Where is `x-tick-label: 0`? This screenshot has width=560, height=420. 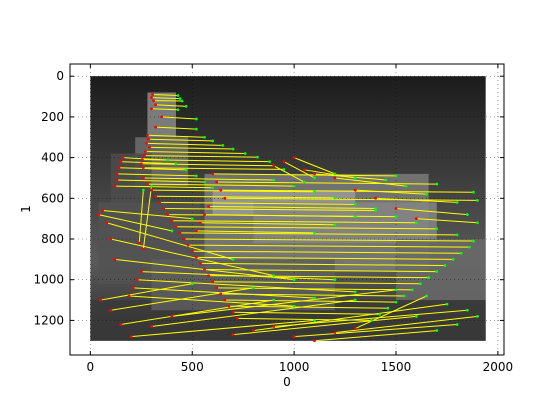
x-tick-label: 0 is located at coordinates (91, 367).